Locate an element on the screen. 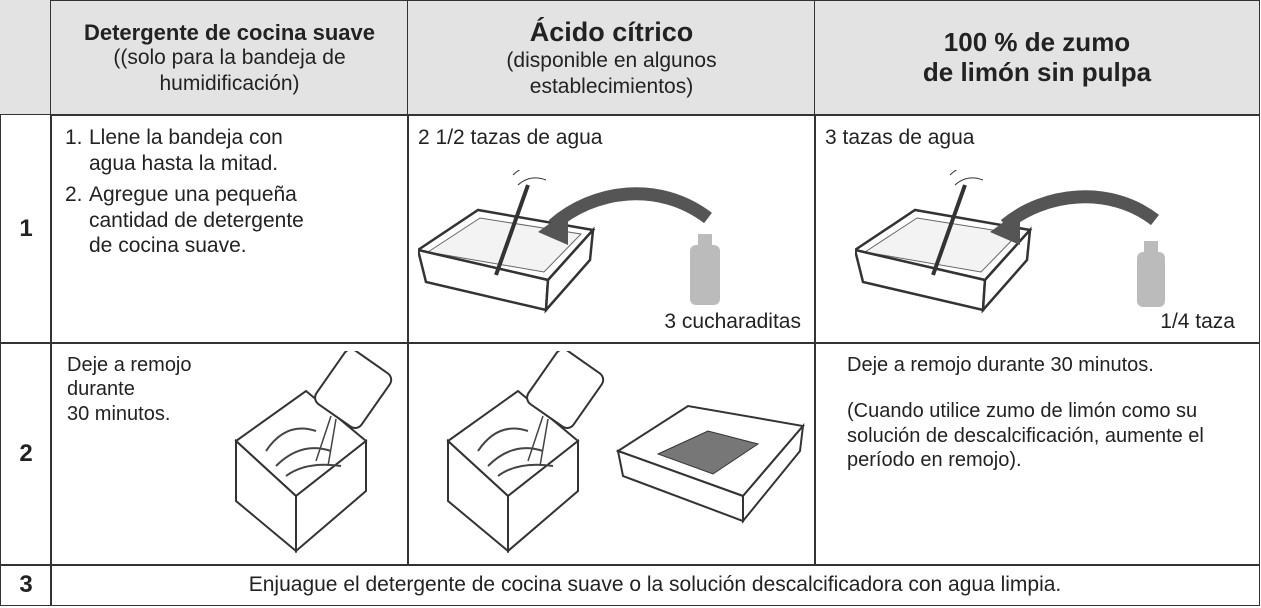  cell: 2 1/2 tazas de agua 3 cucharaditas is located at coordinates (611, 229).